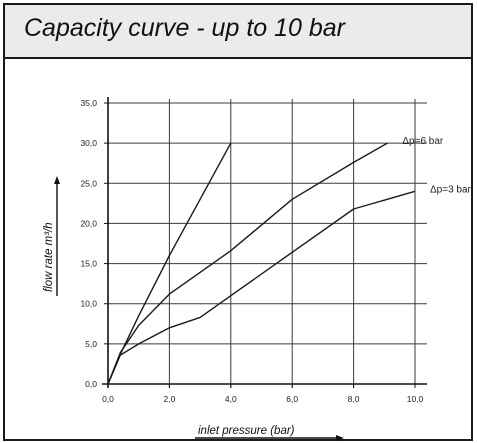  Describe the element at coordinates (108, 399) in the screenshot. I see `x-tick-label: 0,0` at that location.